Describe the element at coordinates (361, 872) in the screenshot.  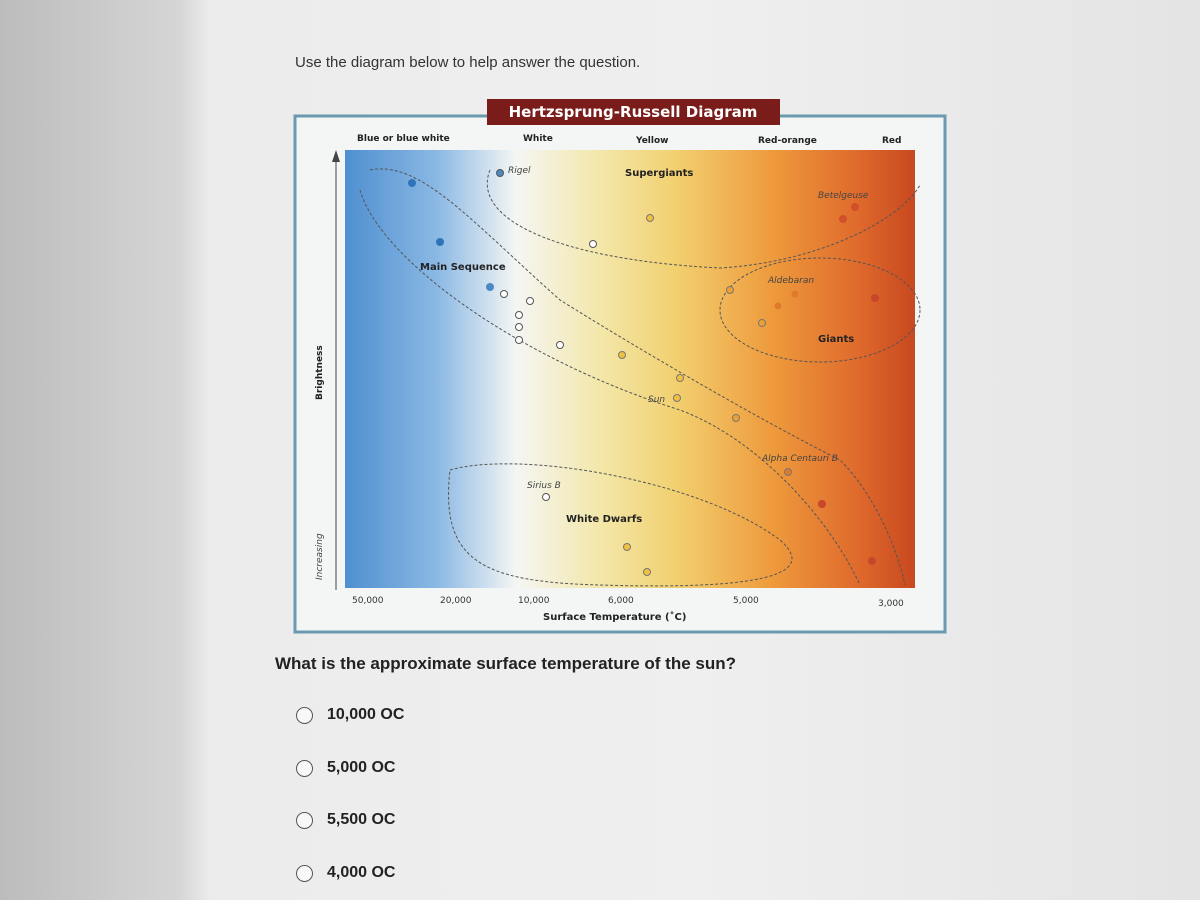
I see `option-label: 4,000 OC` at that location.